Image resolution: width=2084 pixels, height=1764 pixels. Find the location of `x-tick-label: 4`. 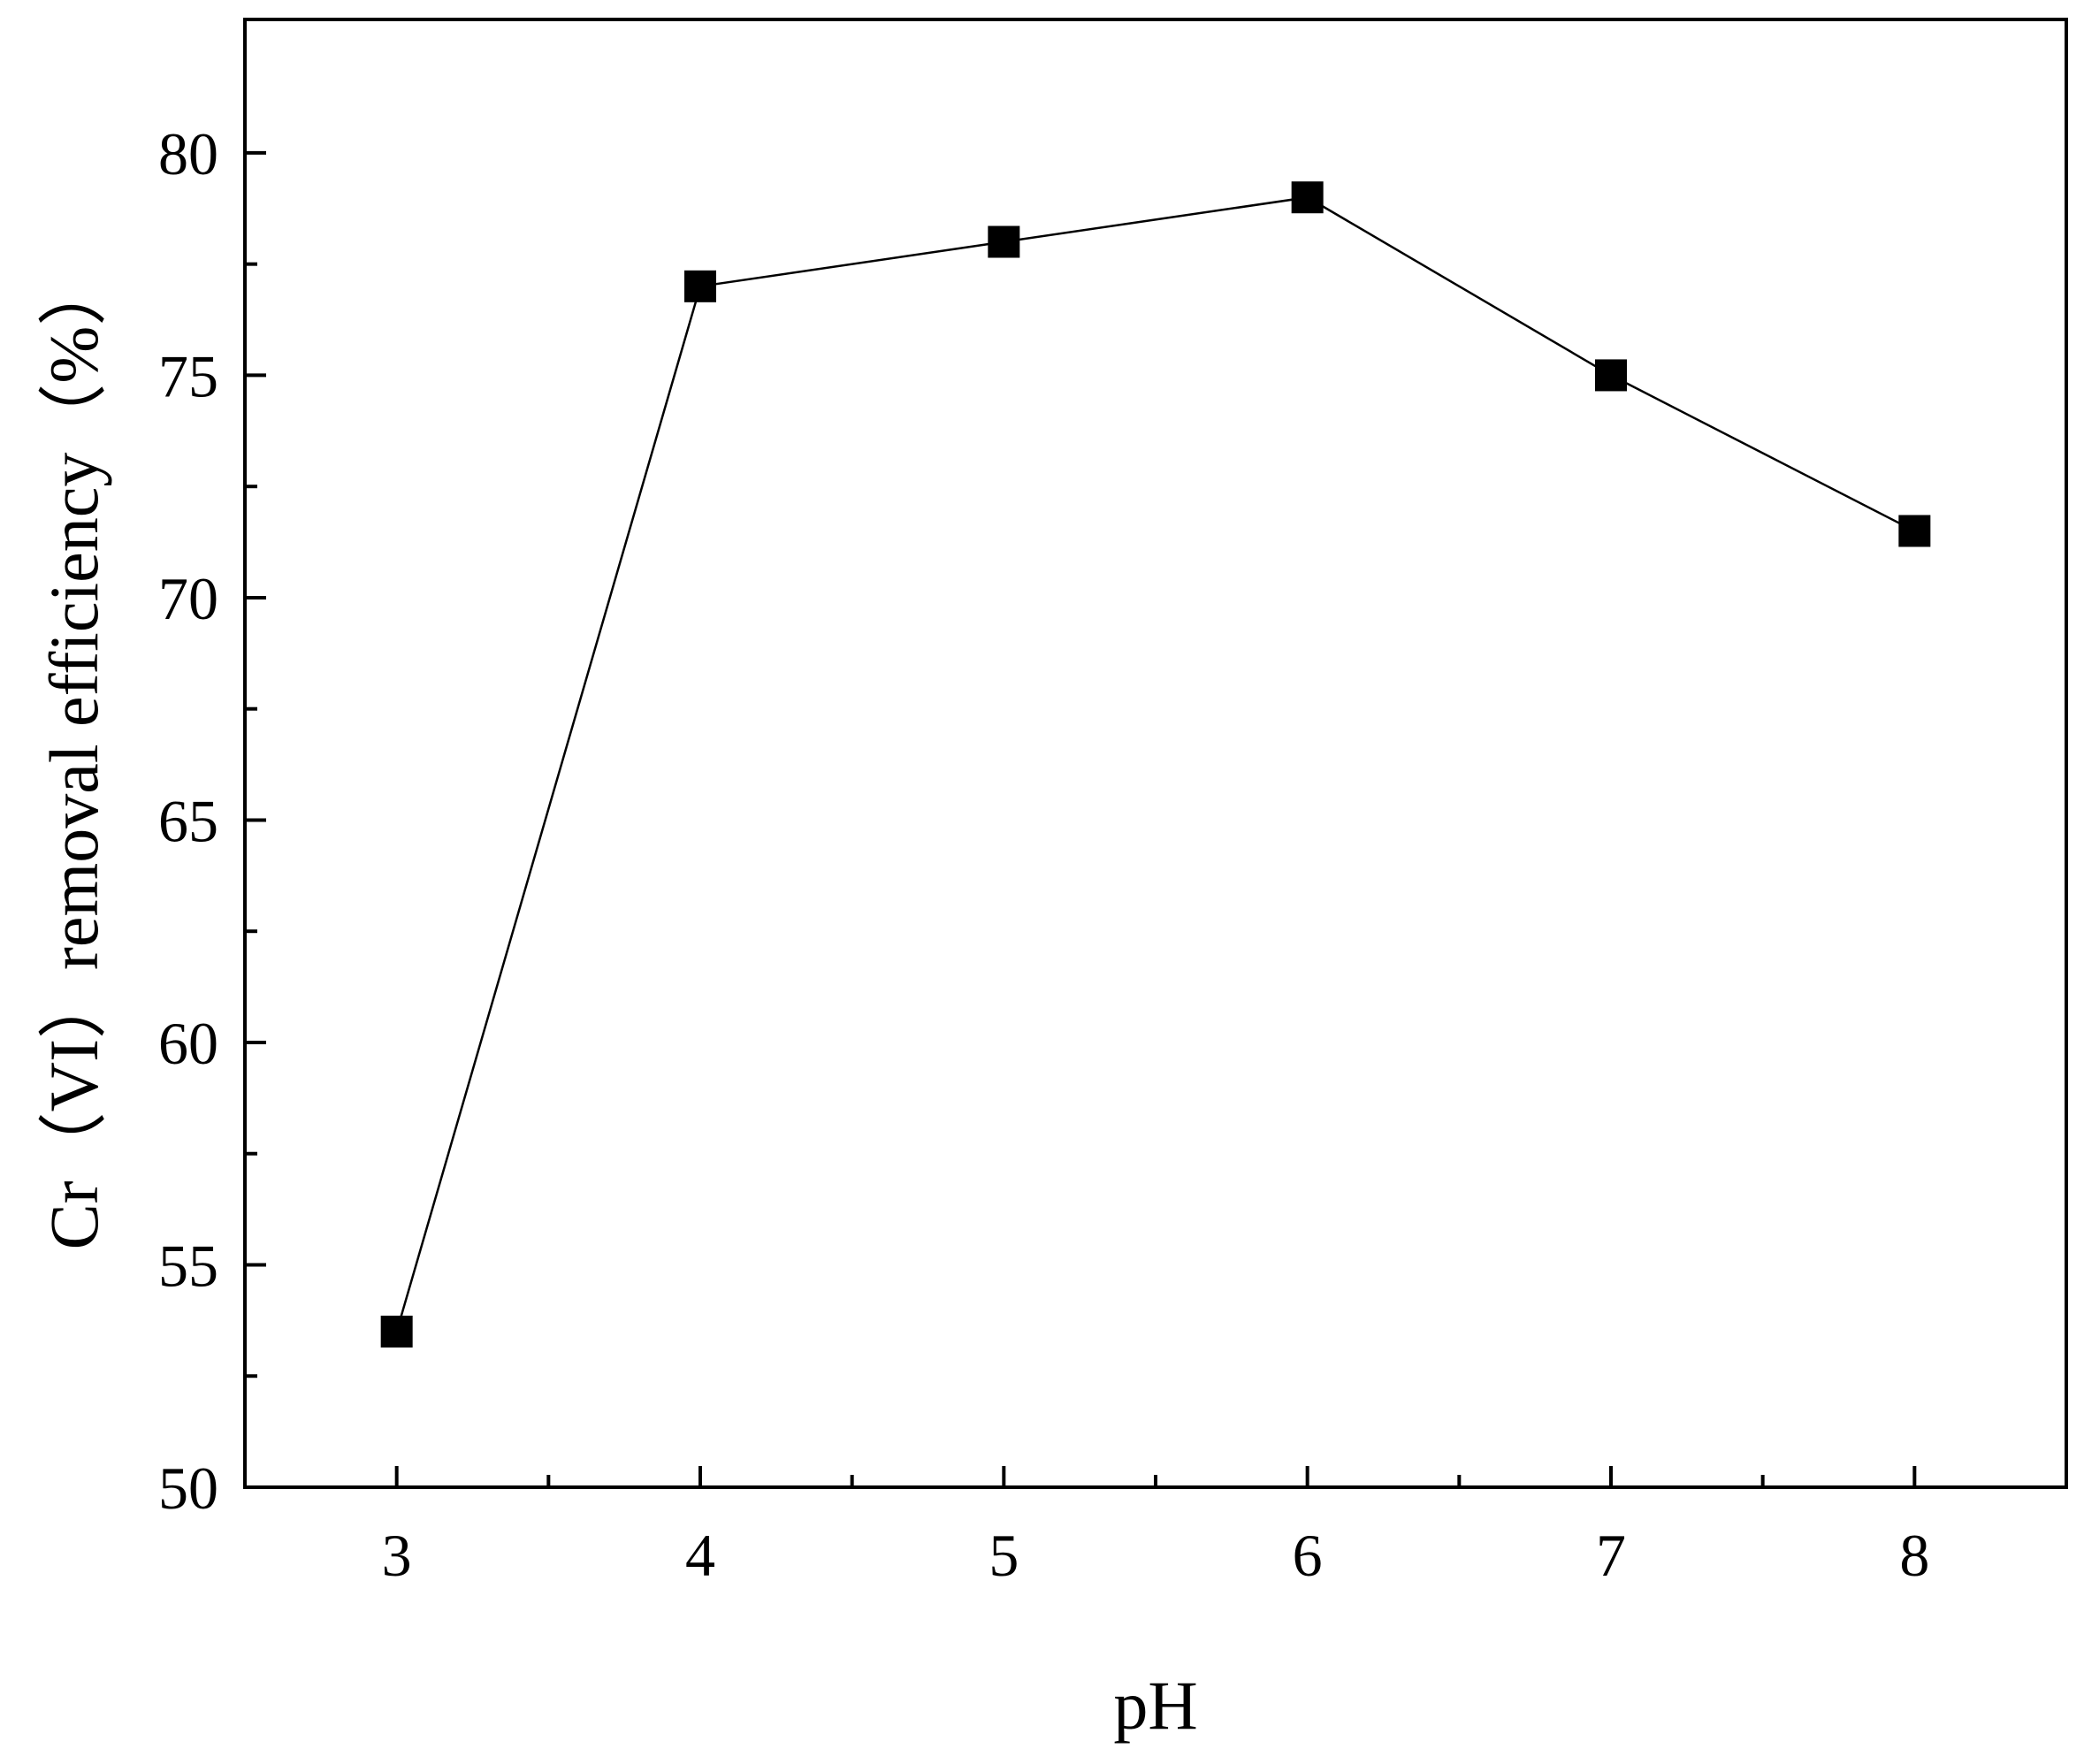

x-tick-label: 4 is located at coordinates (700, 1555).